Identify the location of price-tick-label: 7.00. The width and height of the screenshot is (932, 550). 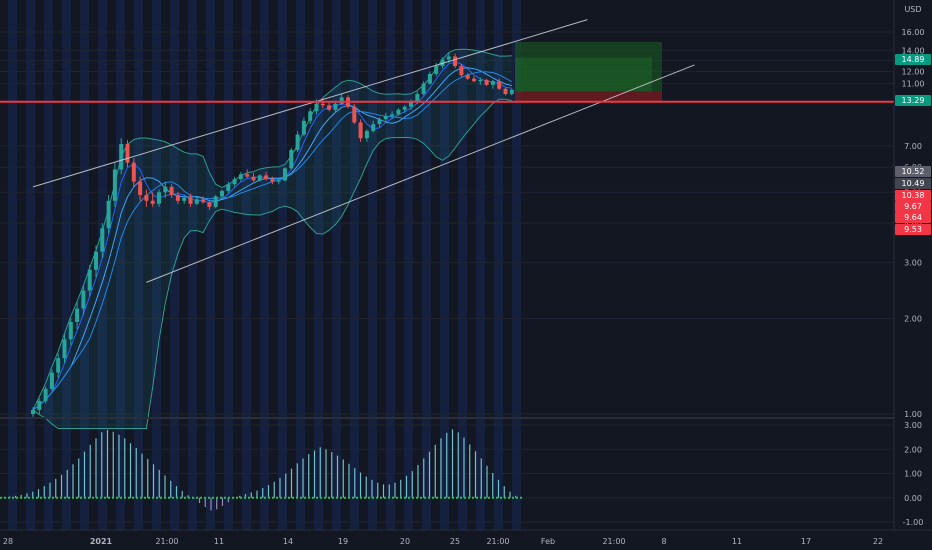
(913, 146).